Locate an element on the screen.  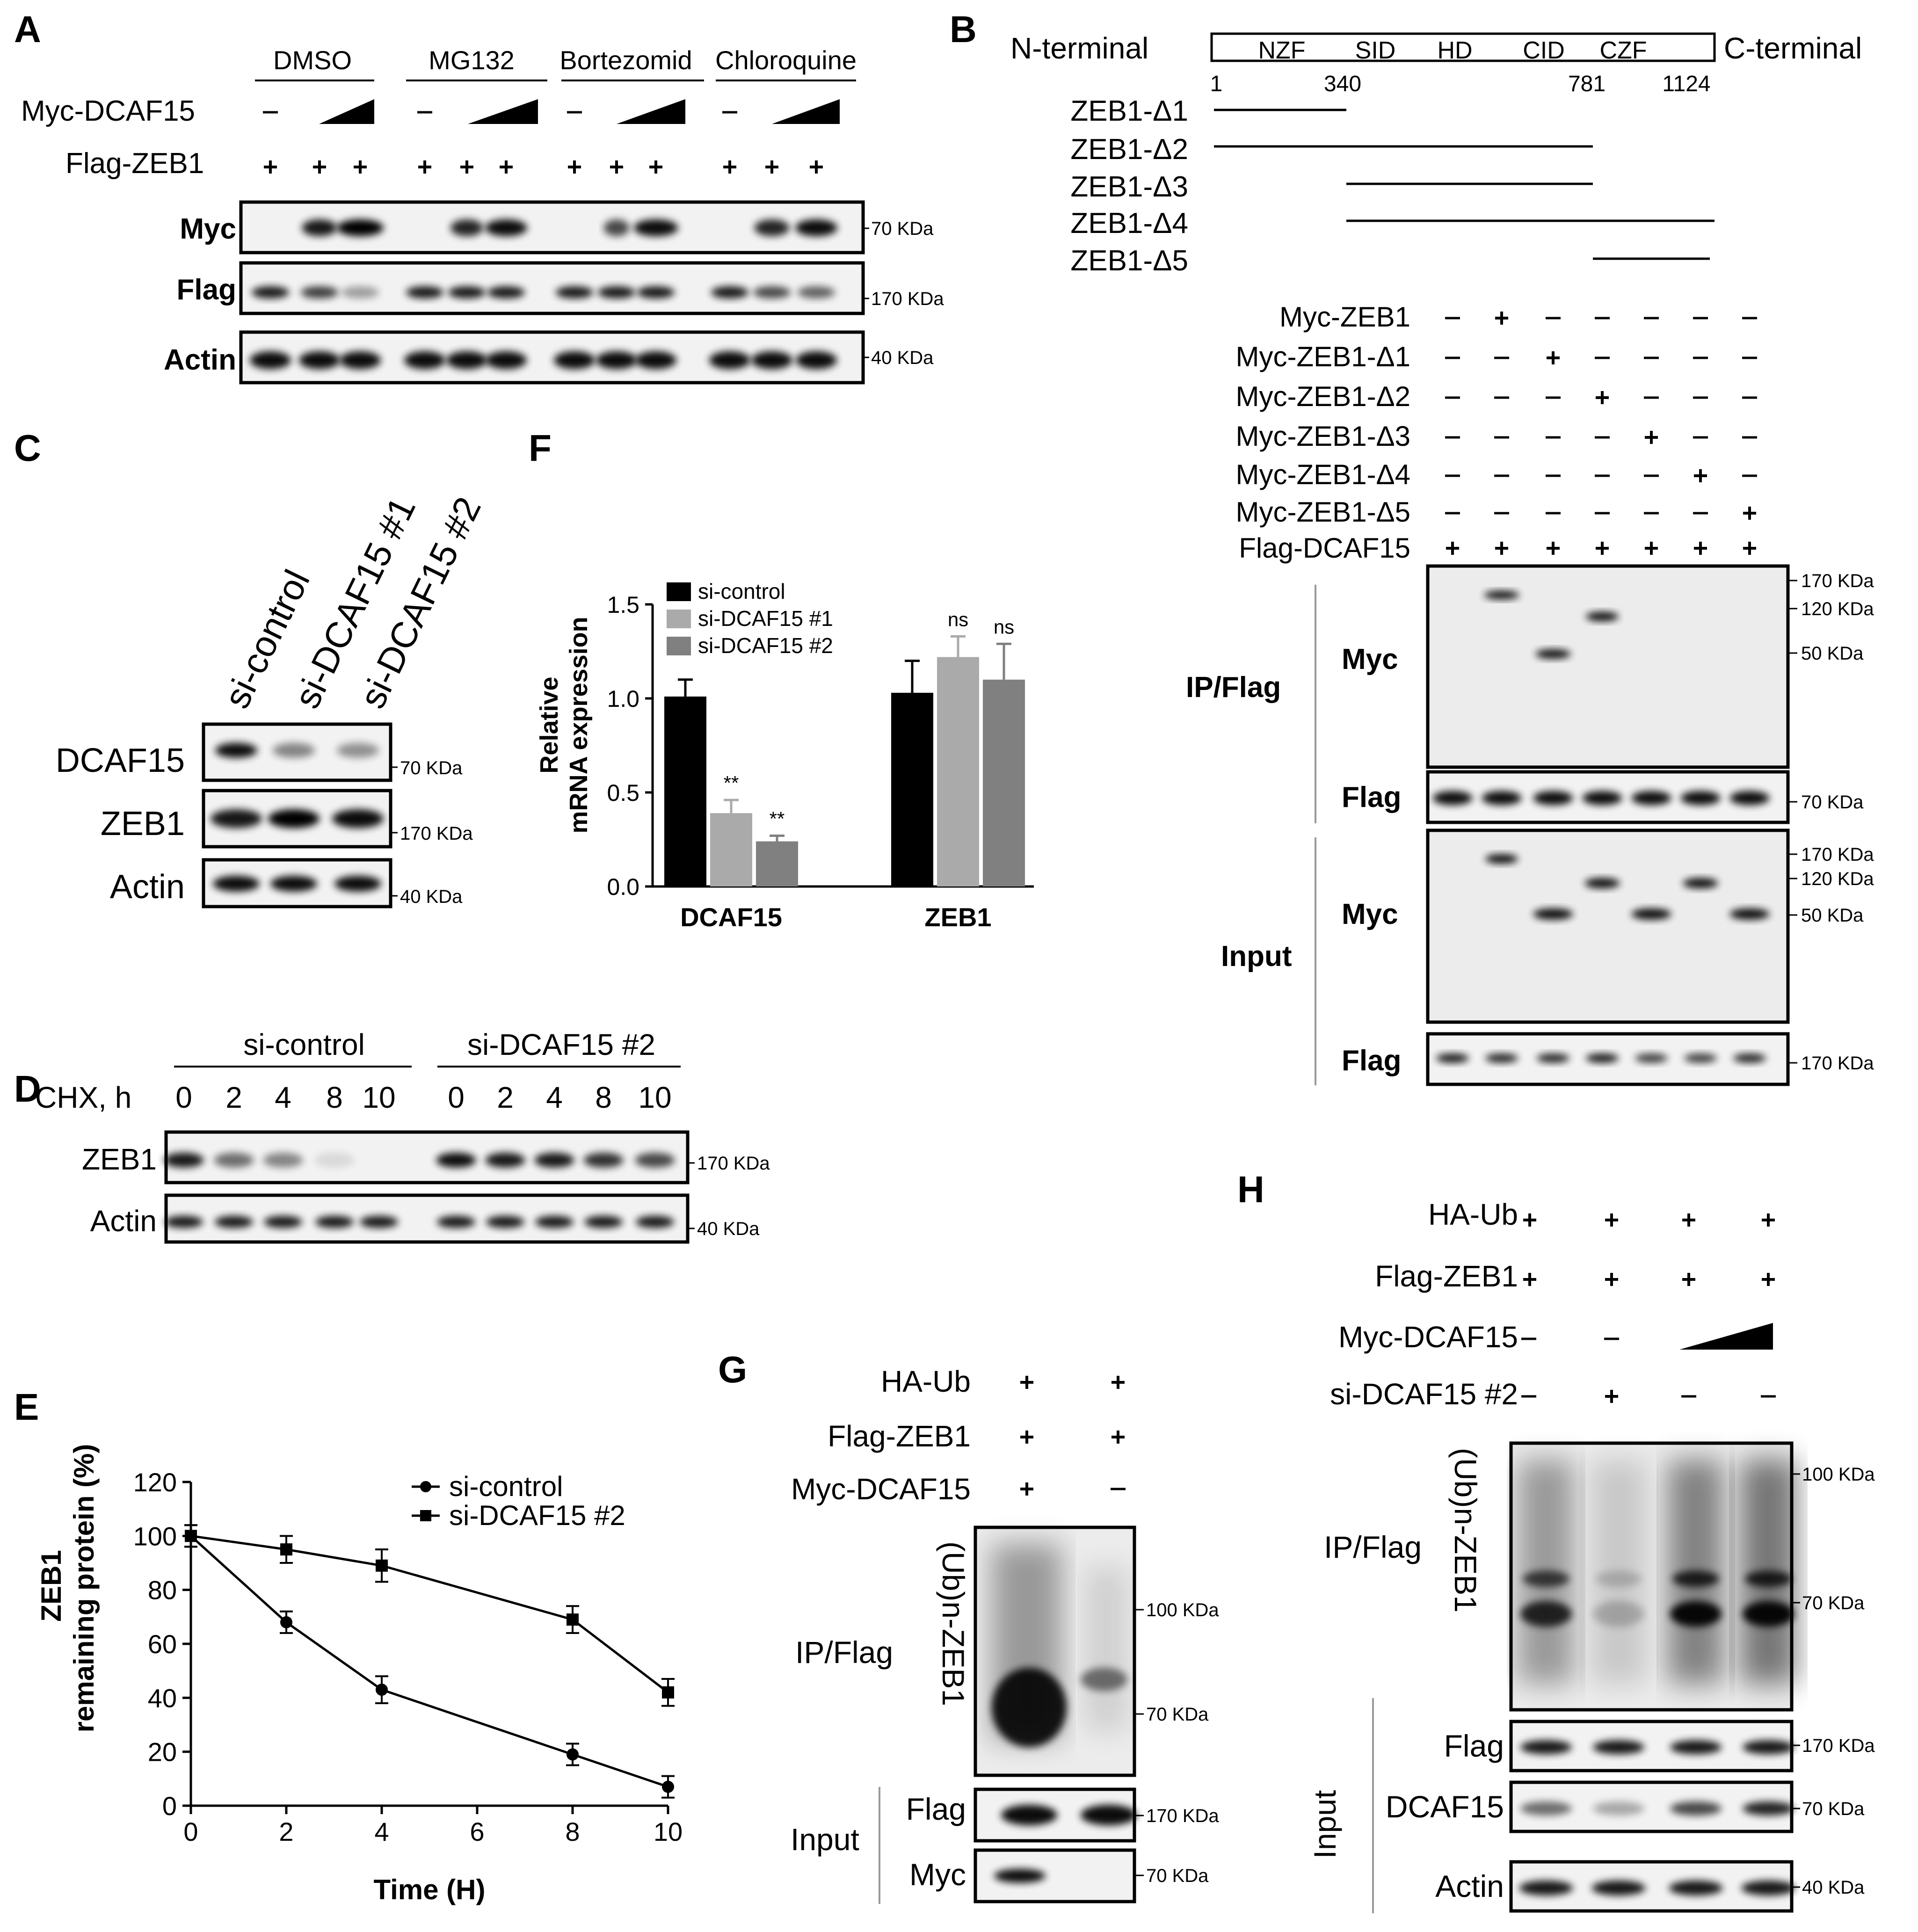
row-label-ha-ub: HA-Ub is located at coordinates (1473, 1215).